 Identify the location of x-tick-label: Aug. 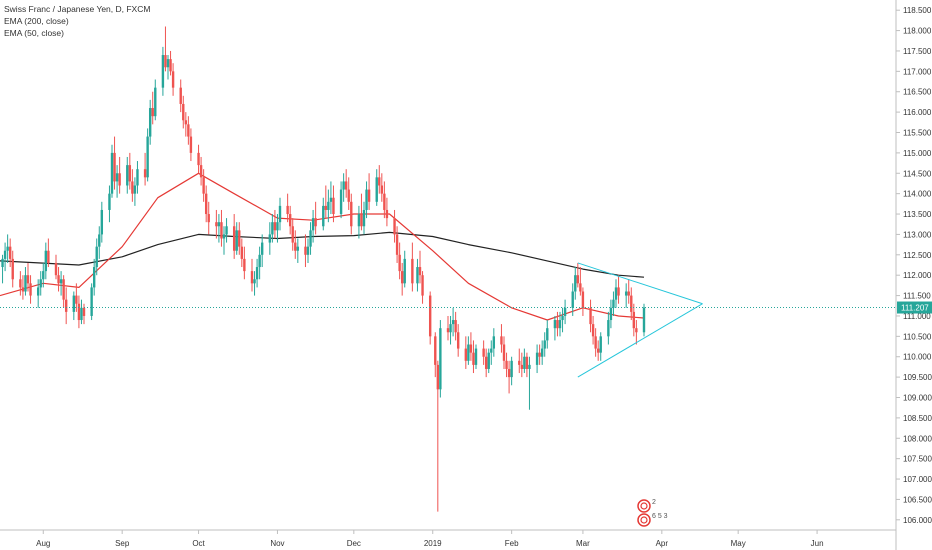
(43, 543).